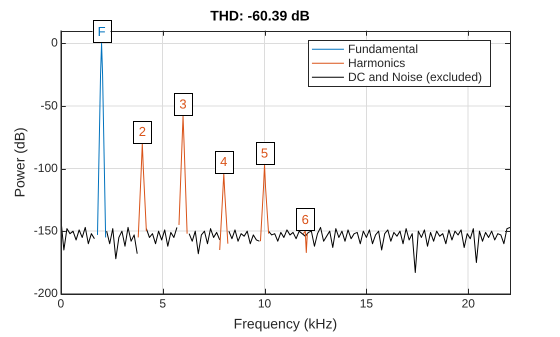 The image size is (560, 337). What do you see at coordinates (377, 63) in the screenshot?
I see `legend-label: Harmonics` at bounding box center [377, 63].